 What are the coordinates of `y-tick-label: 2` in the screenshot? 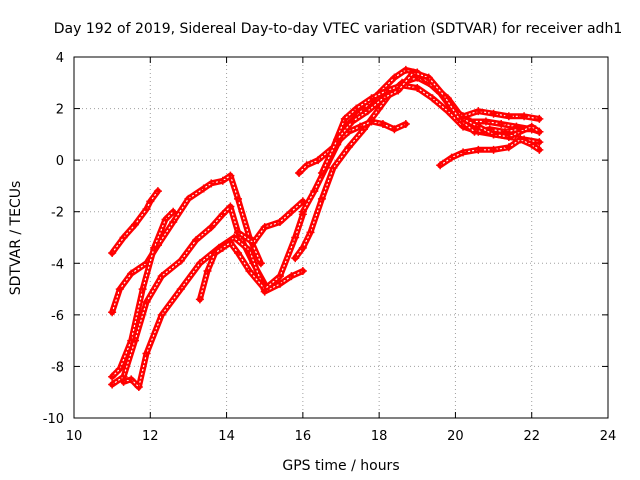 It's located at (60, 110).